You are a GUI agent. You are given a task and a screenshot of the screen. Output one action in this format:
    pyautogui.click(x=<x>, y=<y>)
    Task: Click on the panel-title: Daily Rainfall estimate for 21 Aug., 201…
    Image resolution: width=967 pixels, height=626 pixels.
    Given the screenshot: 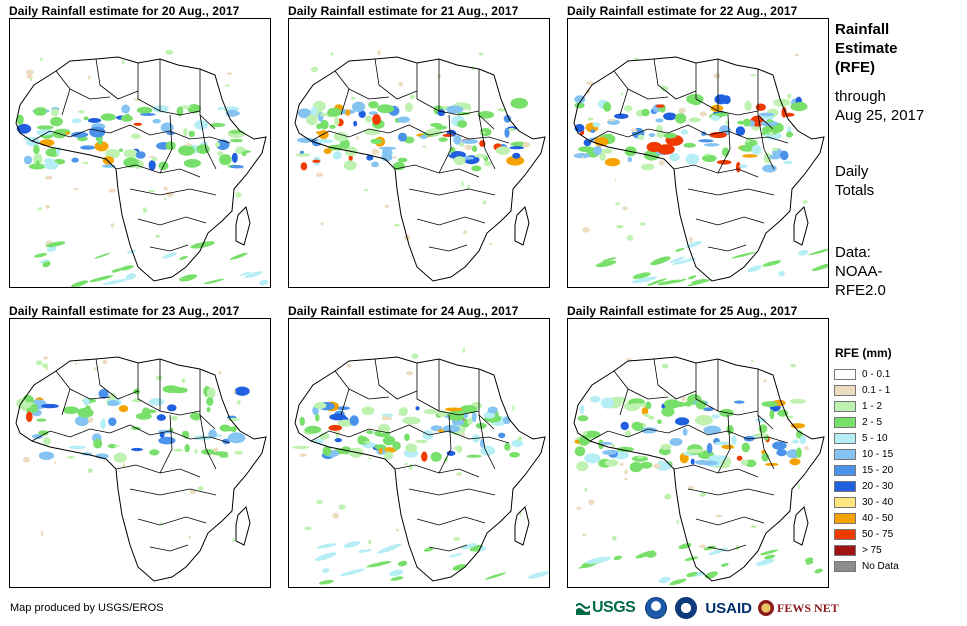 What is the action you would take?
    pyautogui.click(x=403, y=11)
    